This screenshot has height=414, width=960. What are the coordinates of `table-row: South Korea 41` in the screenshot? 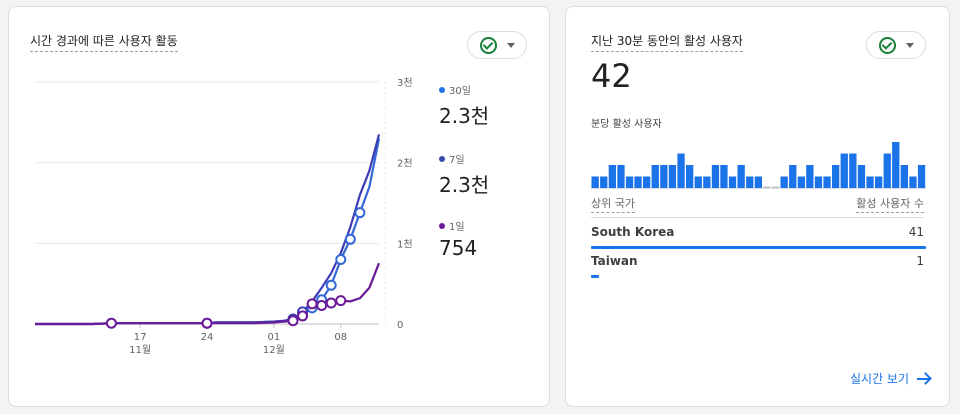 It's located at (758, 239).